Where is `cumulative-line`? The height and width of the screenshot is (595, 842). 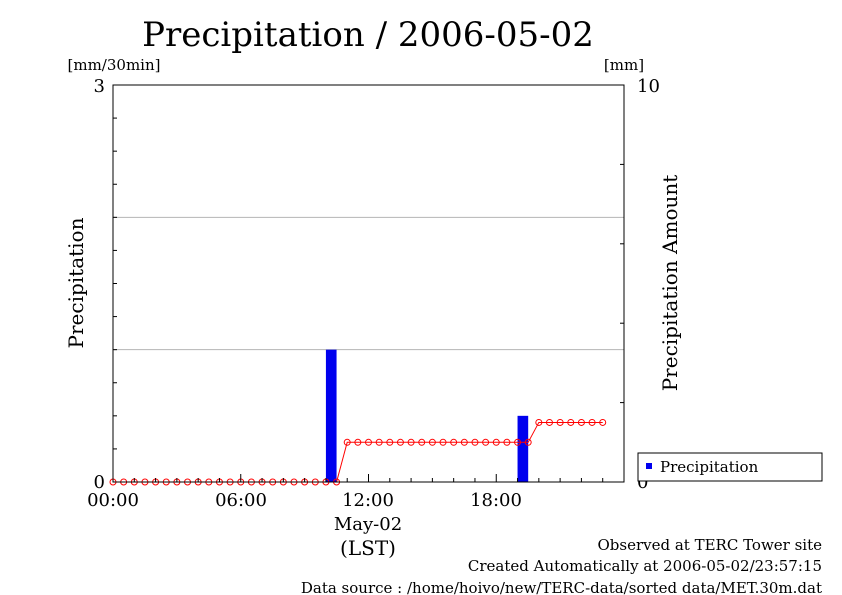 cumulative-line is located at coordinates (358, 452).